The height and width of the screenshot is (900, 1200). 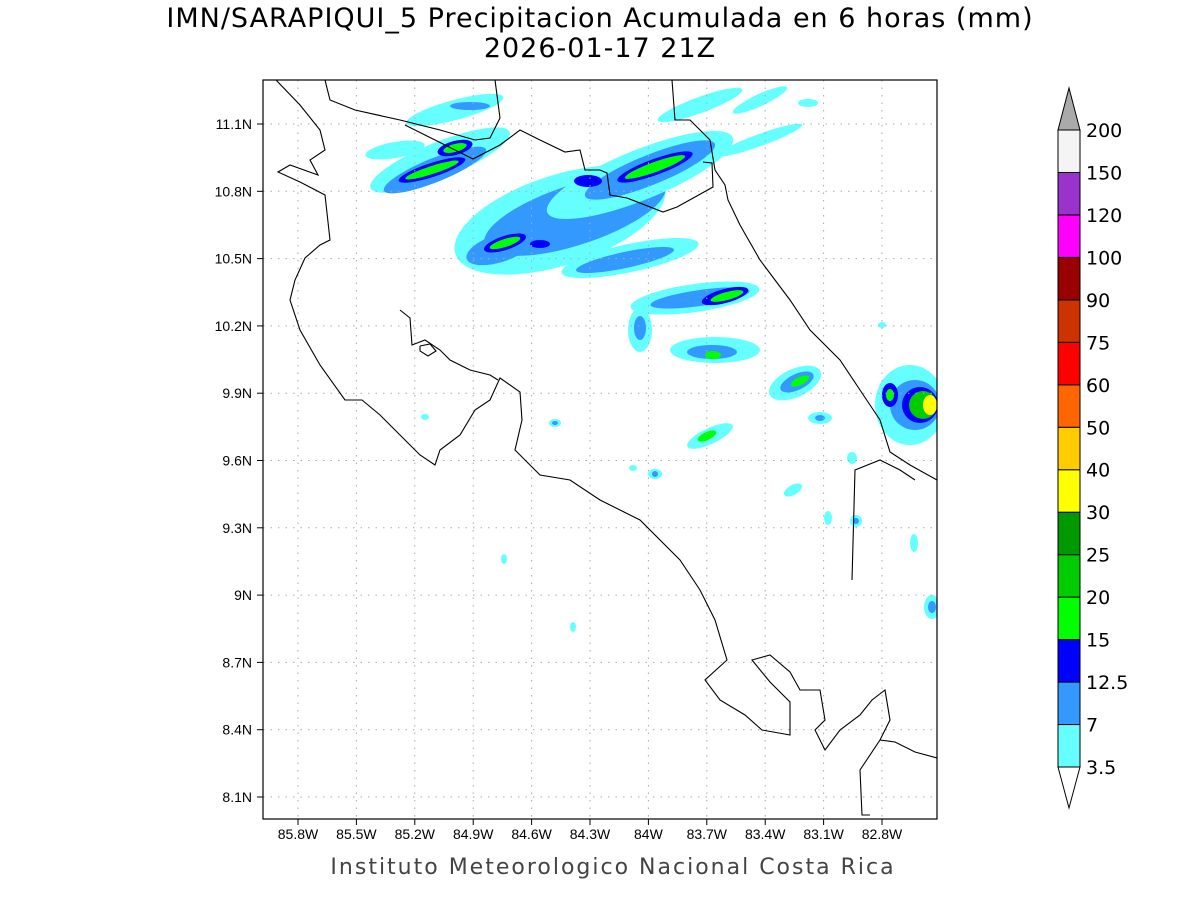 I want to click on colorbar-label: 30, so click(x=1098, y=513).